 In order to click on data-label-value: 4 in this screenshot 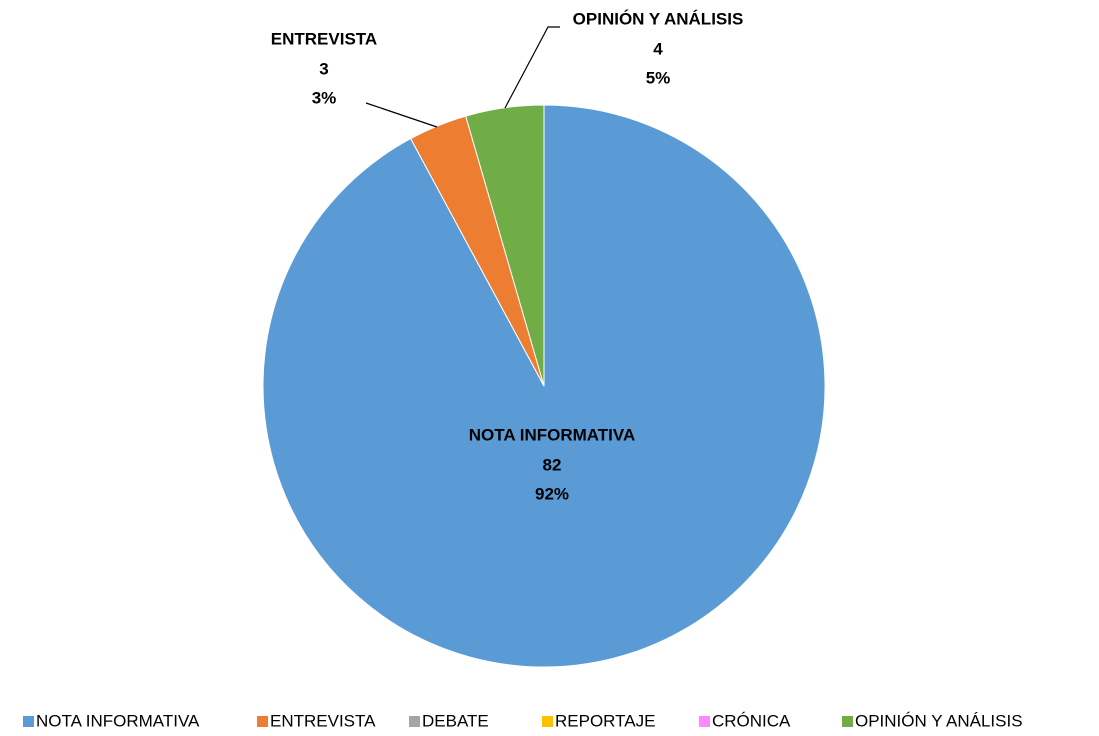, I will do `click(658, 48)`.